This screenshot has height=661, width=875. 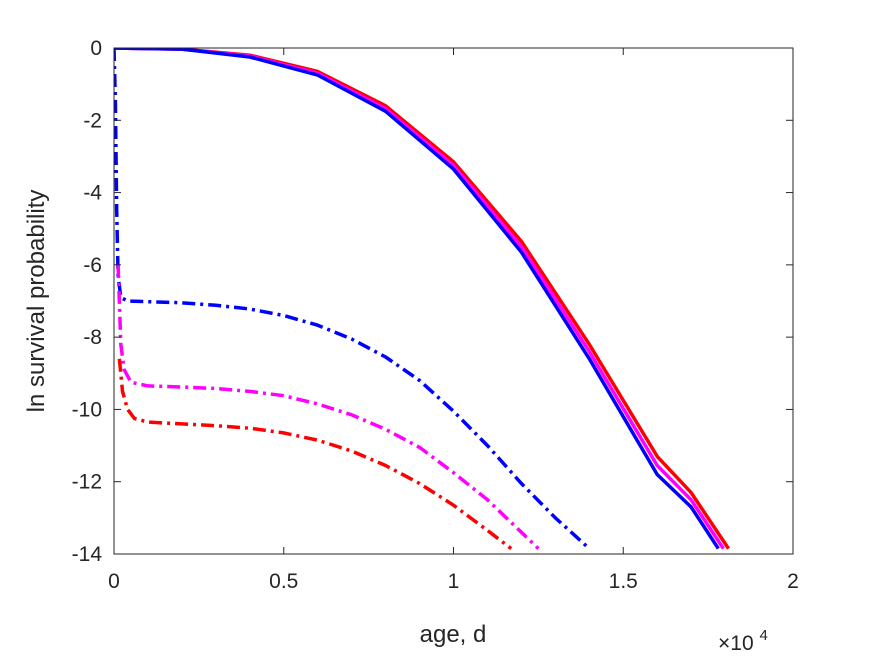 What do you see at coordinates (87, 409) in the screenshot?
I see `y-tick-label: -10` at bounding box center [87, 409].